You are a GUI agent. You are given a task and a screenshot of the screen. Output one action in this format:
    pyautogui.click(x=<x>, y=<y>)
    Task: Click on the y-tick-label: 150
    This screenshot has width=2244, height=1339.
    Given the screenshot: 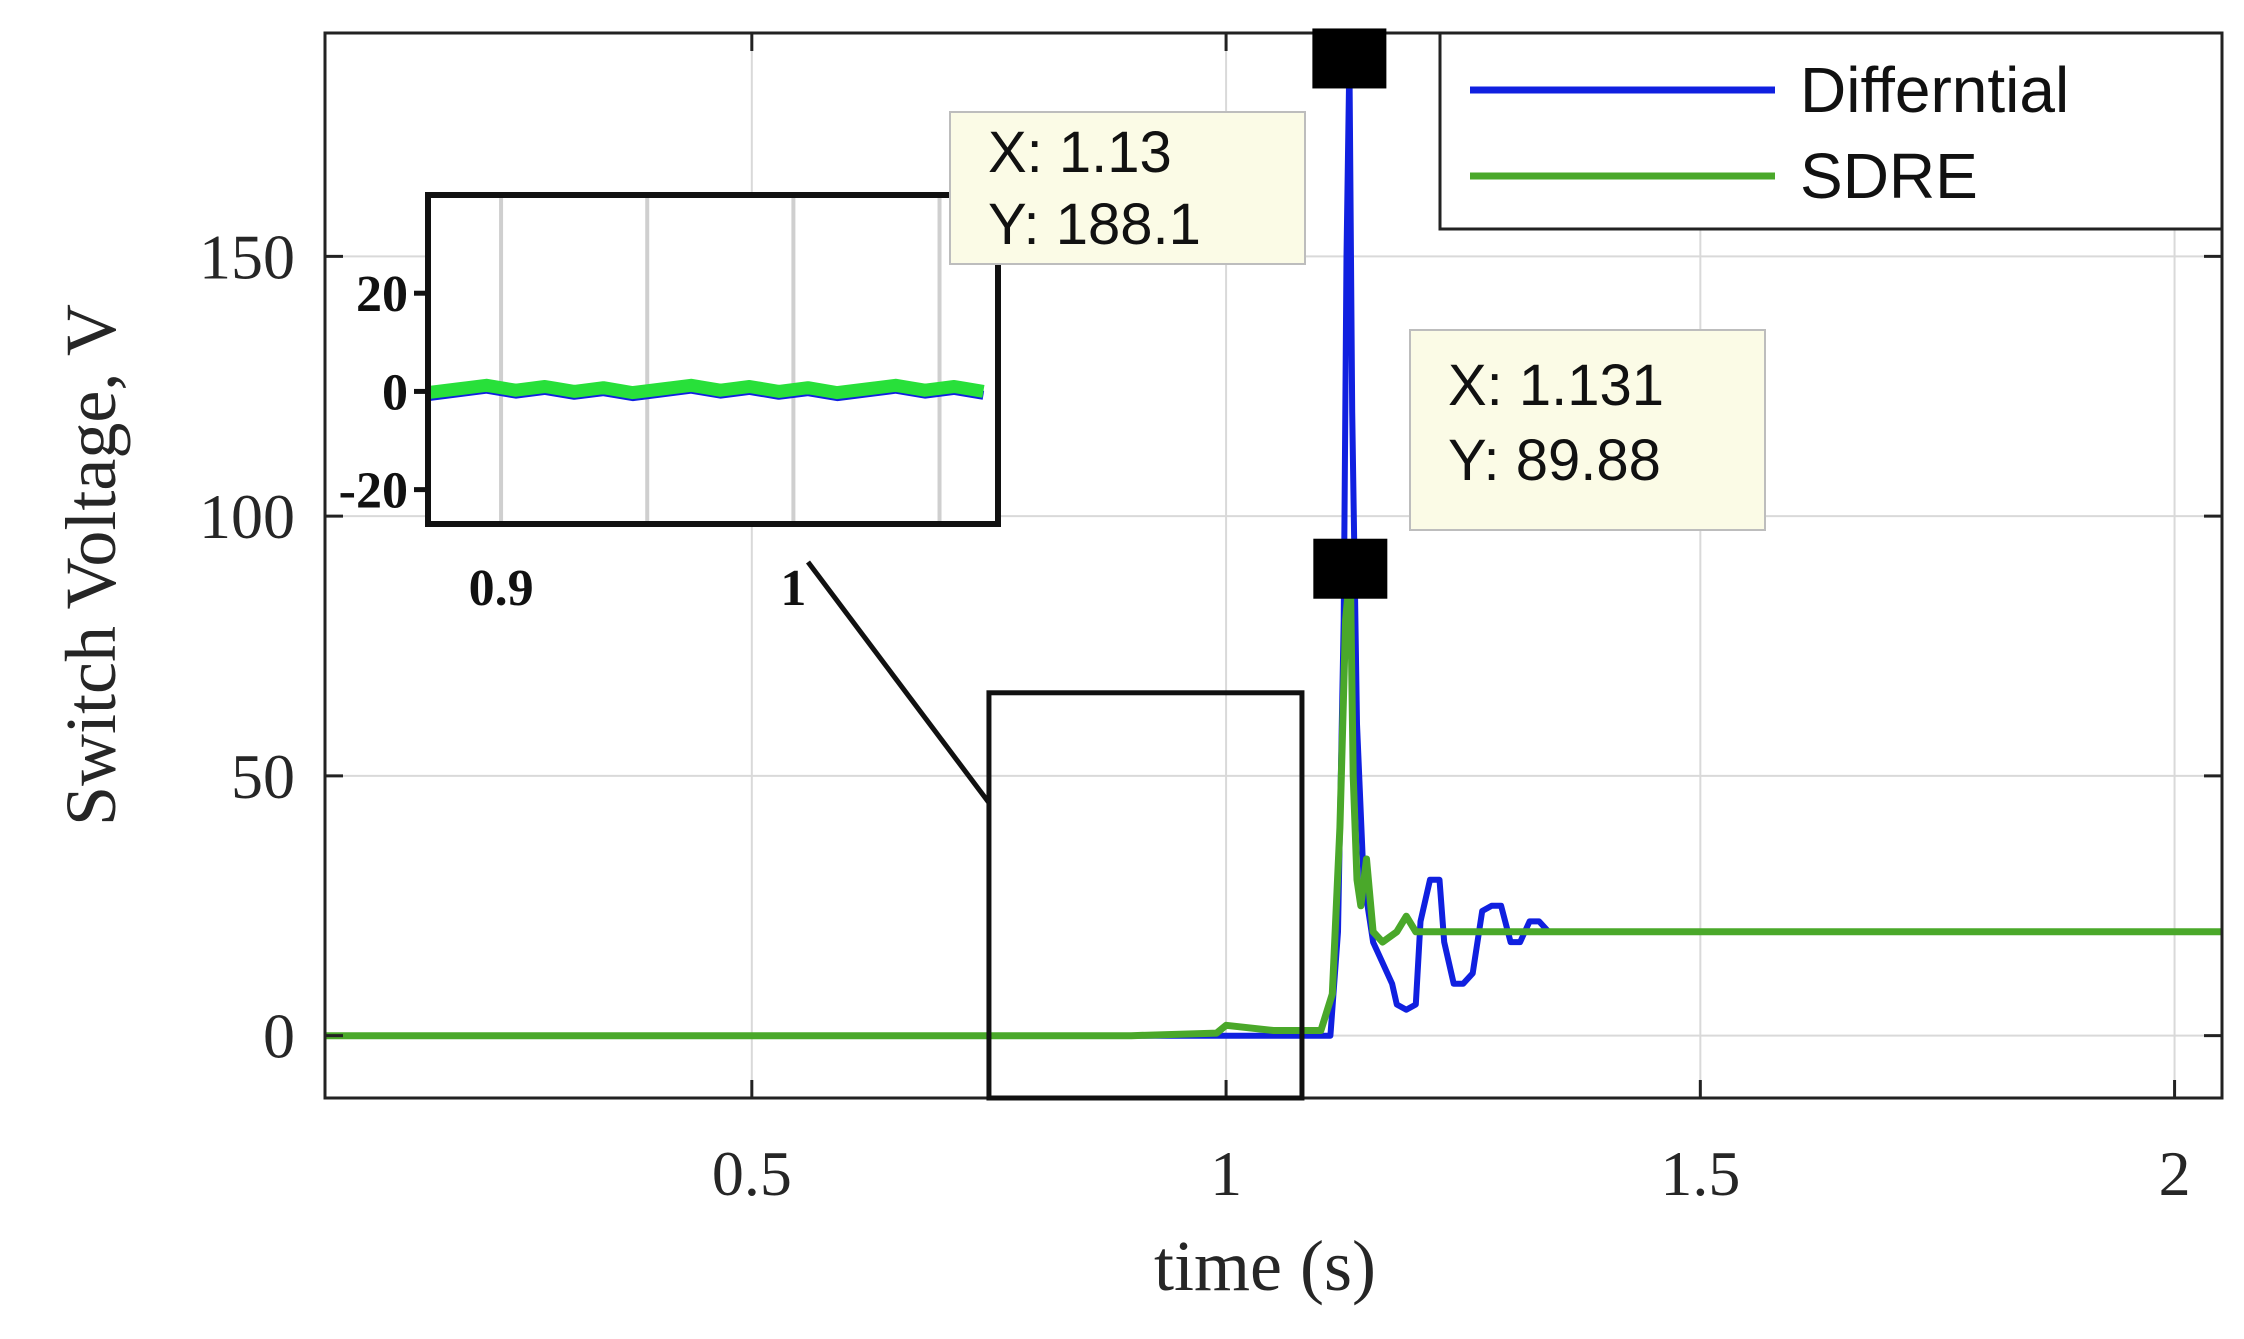 What is the action you would take?
    pyautogui.click(x=247, y=256)
    